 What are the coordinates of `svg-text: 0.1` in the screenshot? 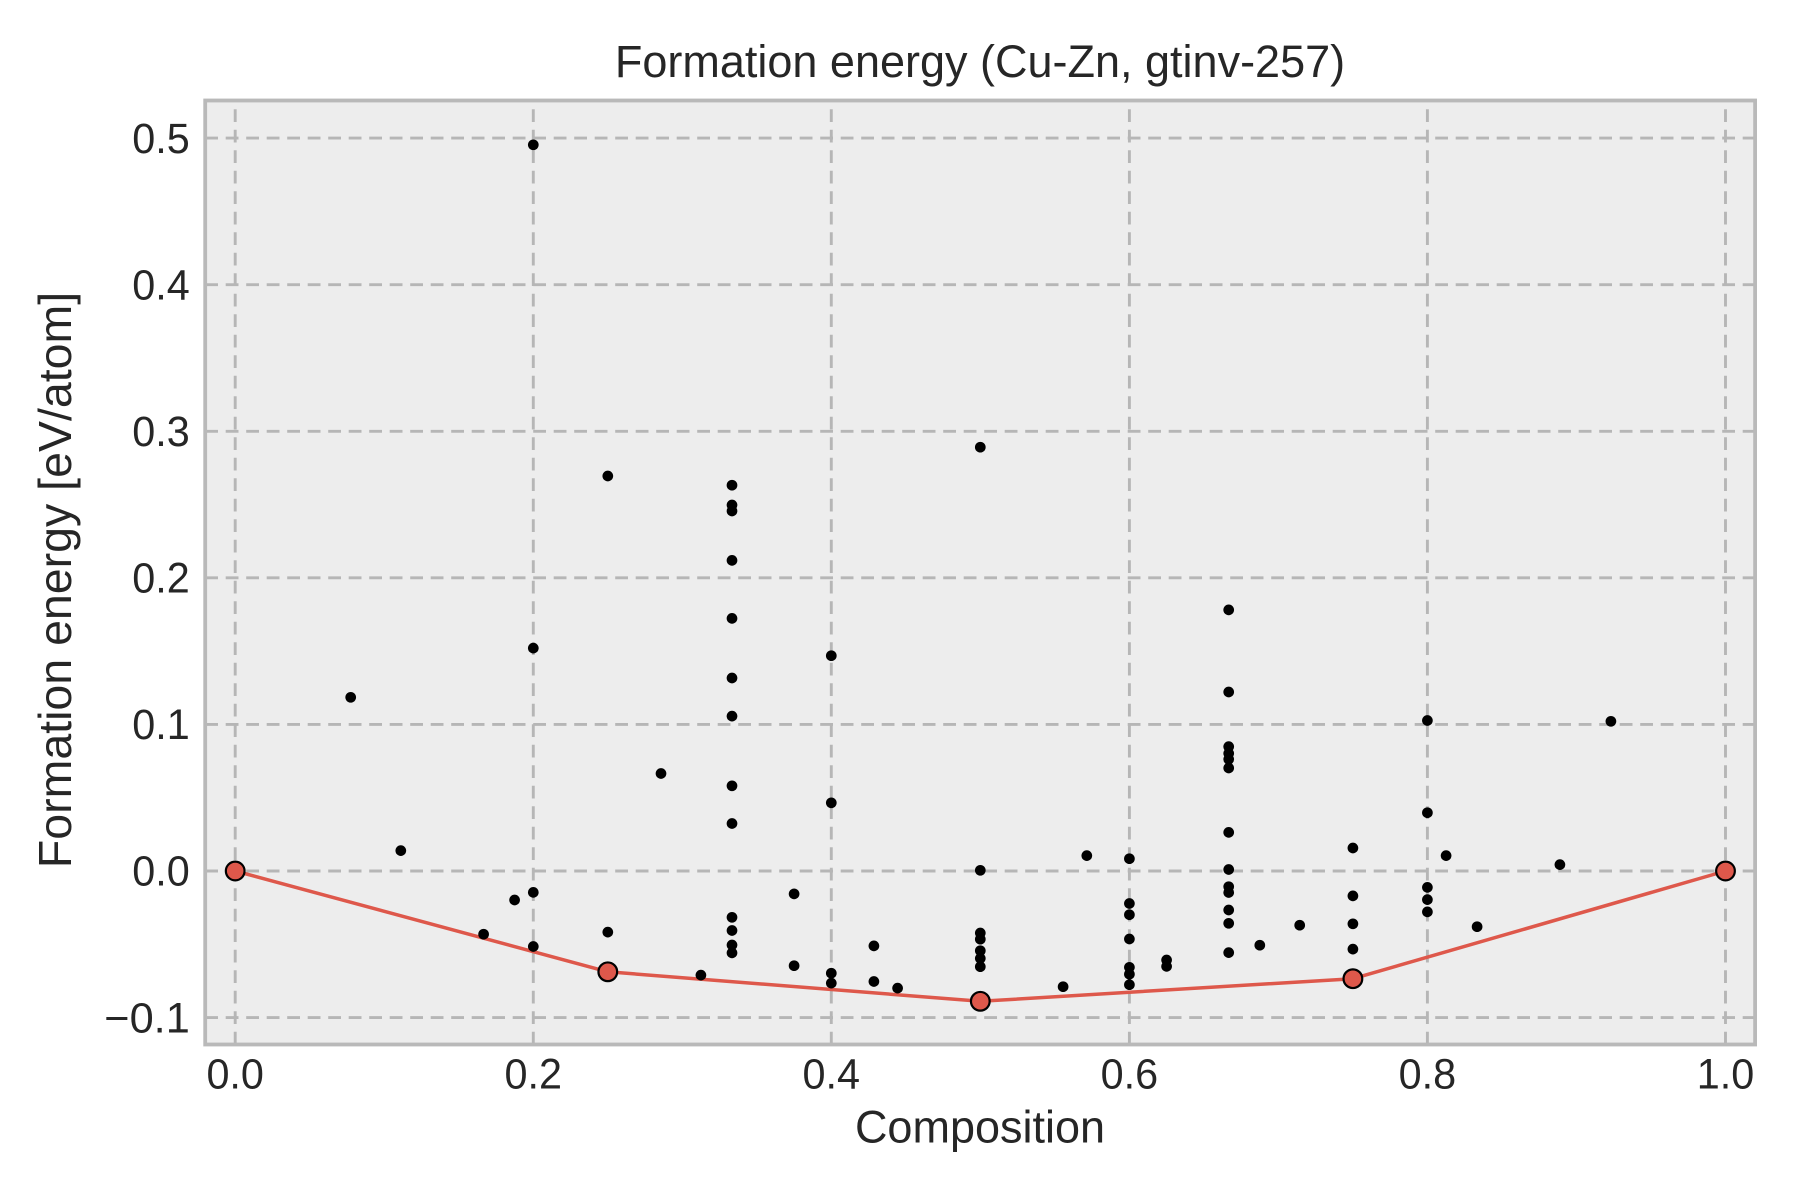 It's located at (161, 725).